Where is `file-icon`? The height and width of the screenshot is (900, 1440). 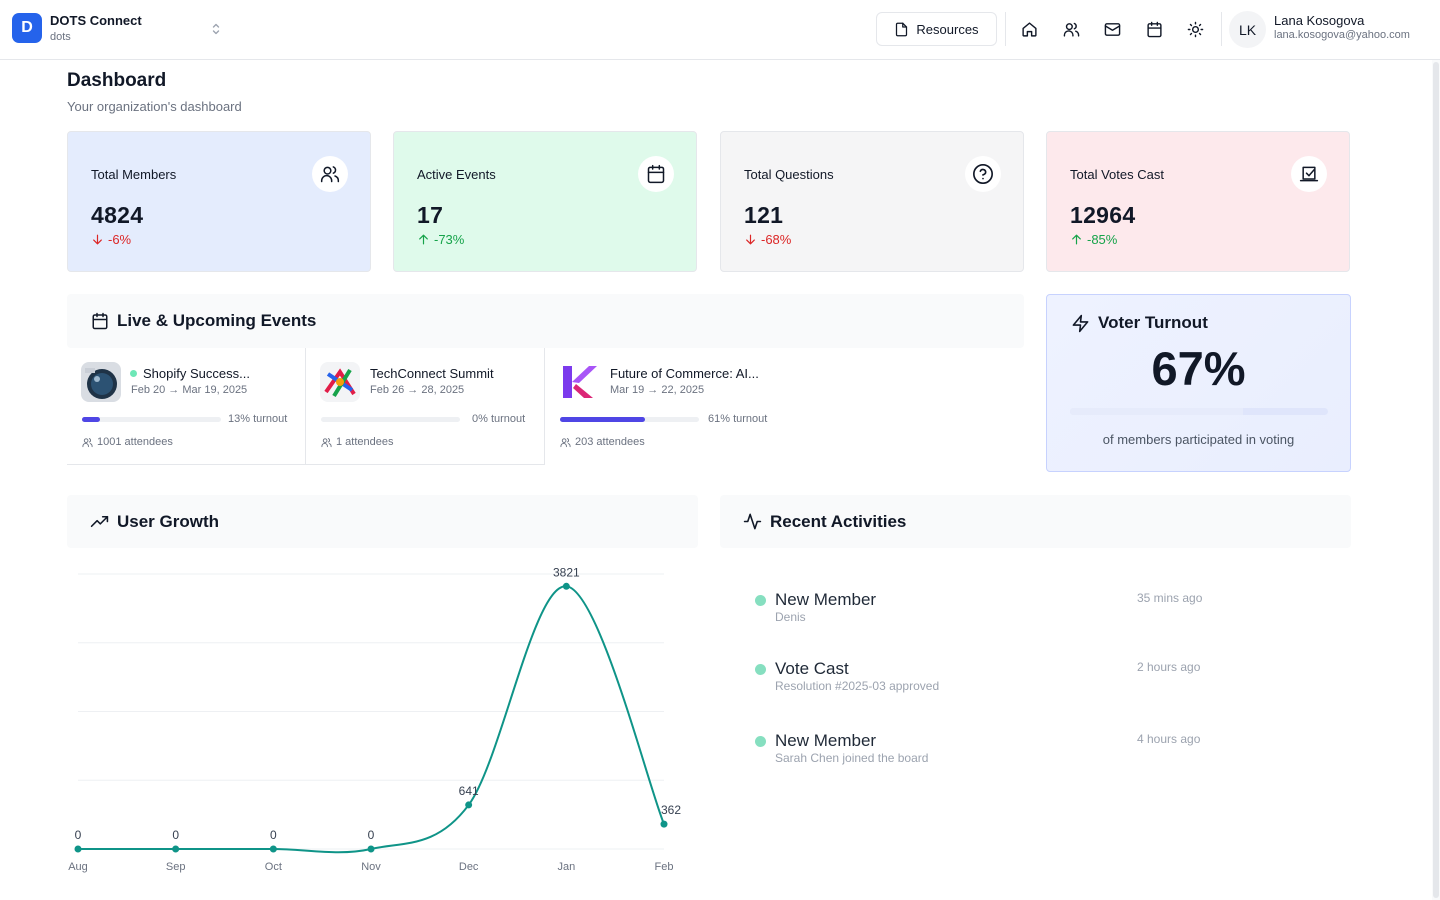 file-icon is located at coordinates (902, 29).